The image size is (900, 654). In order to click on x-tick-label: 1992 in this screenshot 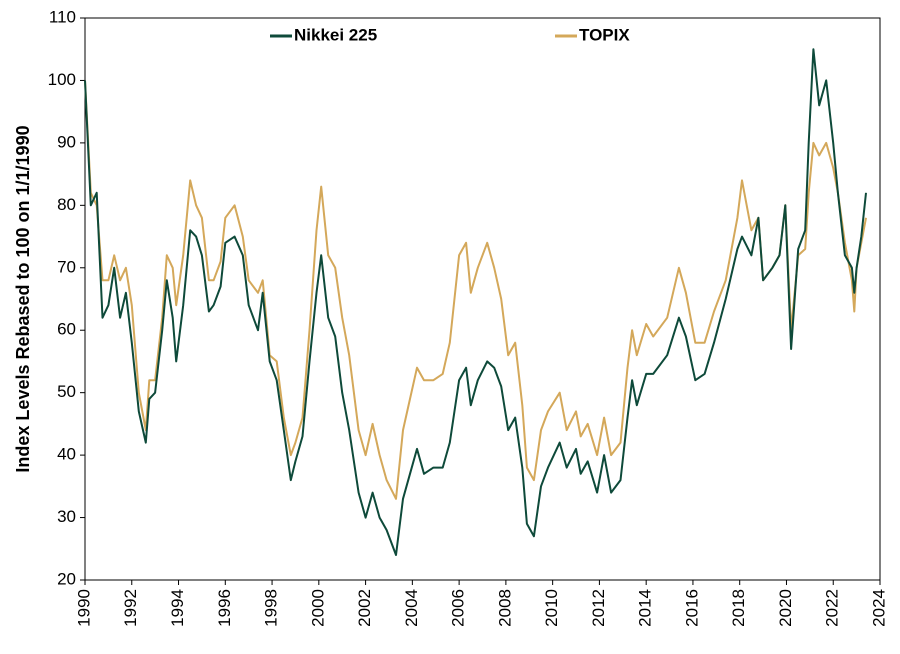, I will do `click(130, 608)`.